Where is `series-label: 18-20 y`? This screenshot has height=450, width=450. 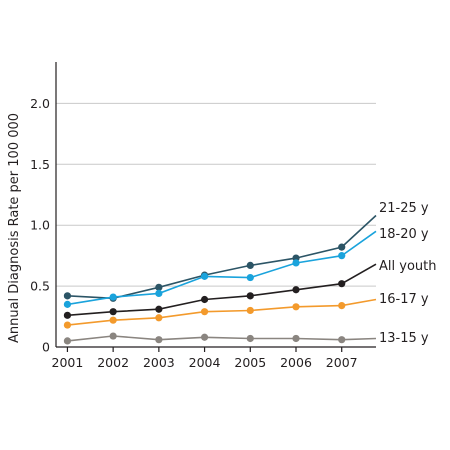
series-label: 18-20 y is located at coordinates (404, 234).